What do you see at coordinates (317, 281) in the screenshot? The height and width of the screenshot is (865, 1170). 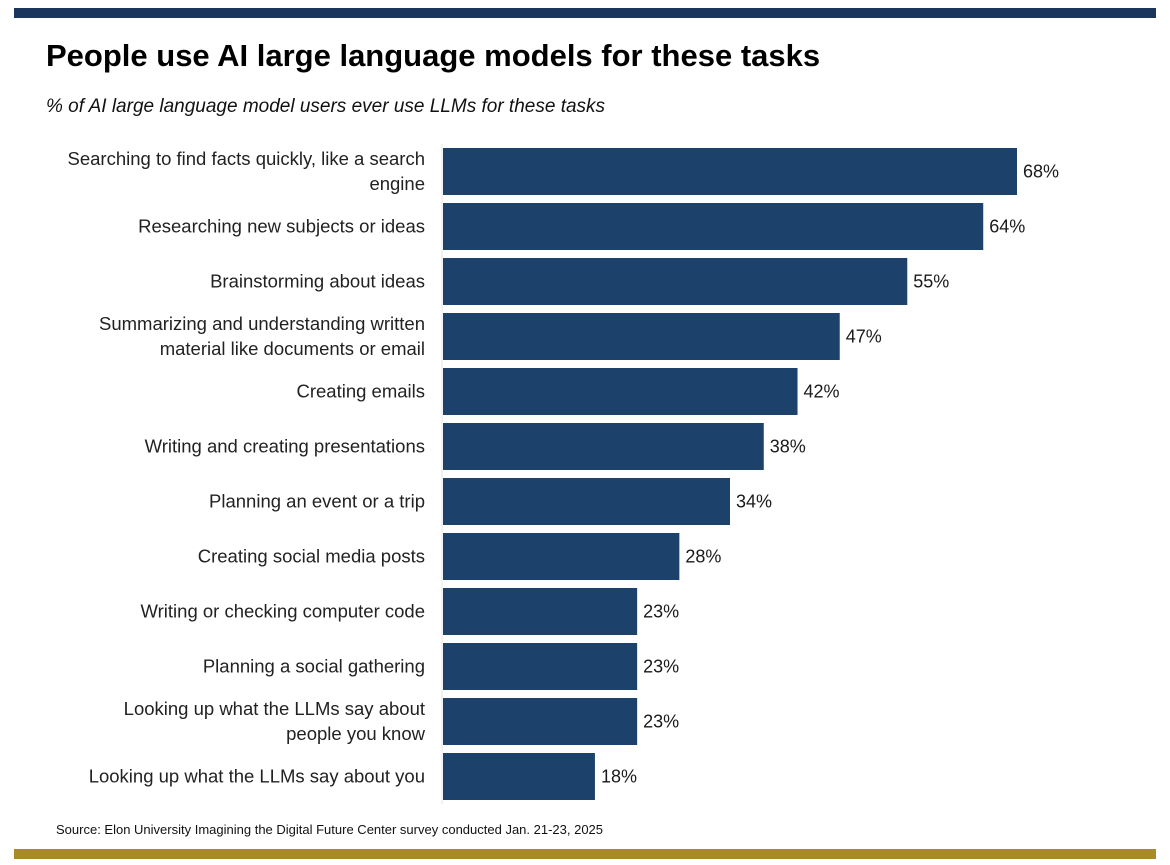 I see `category-label: Brainstorming about ideas` at bounding box center [317, 281].